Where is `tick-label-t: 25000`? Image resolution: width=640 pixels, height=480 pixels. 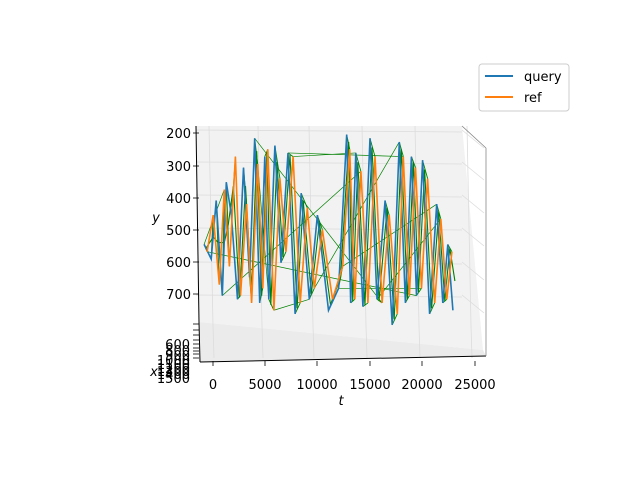
tick-label-t: 25000 is located at coordinates (474, 385).